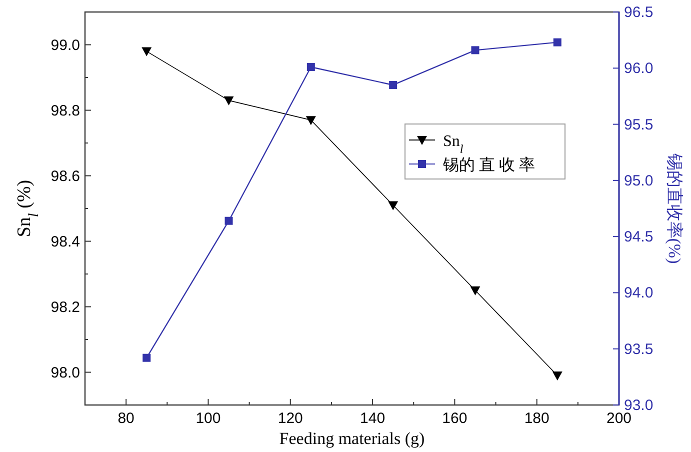  What do you see at coordinates (352, 438) in the screenshot?
I see `x-axis-title: Feeding materials (g)` at bounding box center [352, 438].